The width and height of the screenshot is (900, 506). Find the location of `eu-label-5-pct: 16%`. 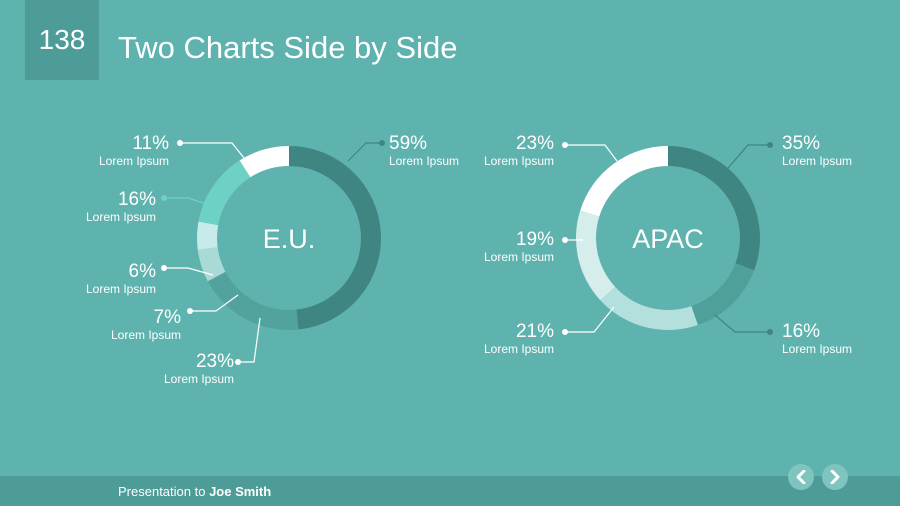

eu-label-5-pct: 16% is located at coordinates (136, 199).